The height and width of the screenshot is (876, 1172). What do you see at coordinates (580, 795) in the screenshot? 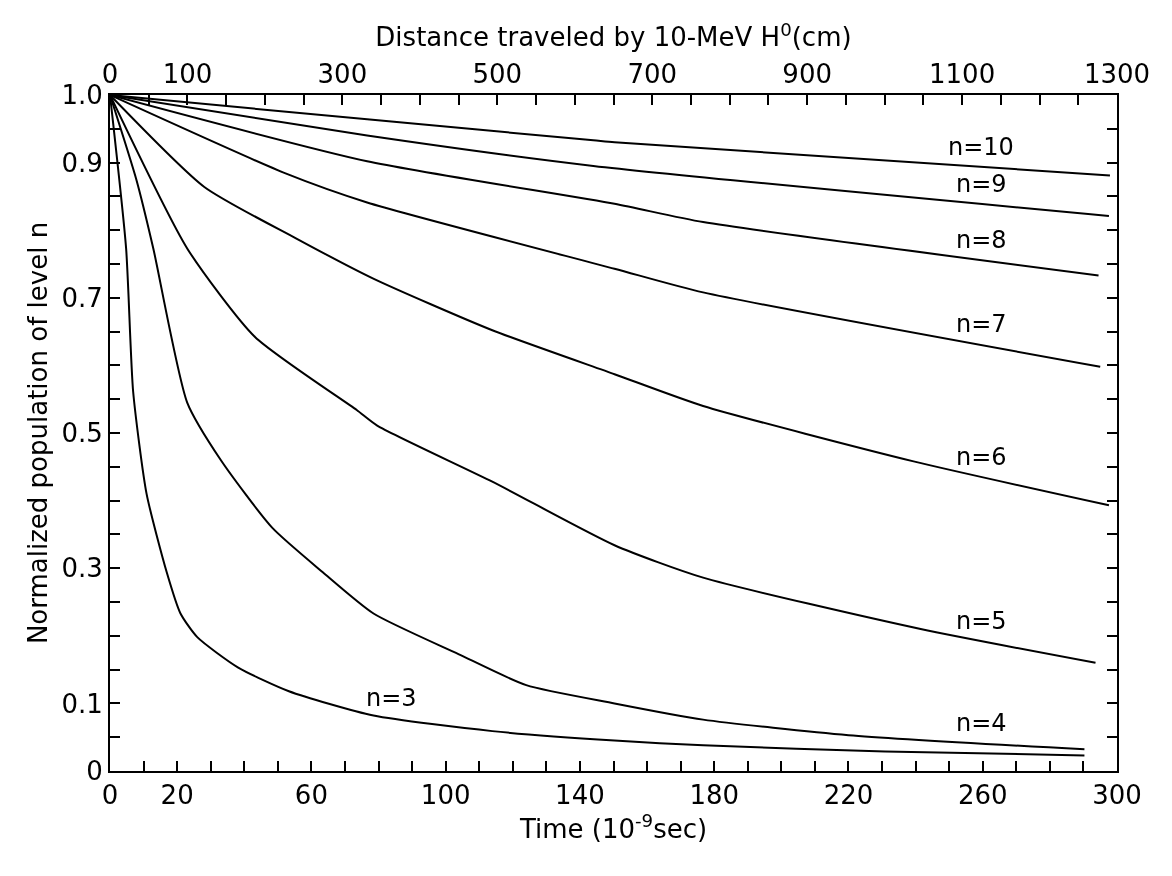
I see `x-tick-label: 140` at bounding box center [580, 795].